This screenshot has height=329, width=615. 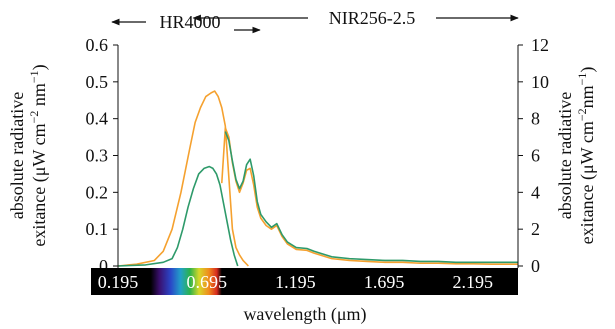 I want to click on ylabel-line-2: exitance (μW cm−2nm−1), so click(x=586, y=156).